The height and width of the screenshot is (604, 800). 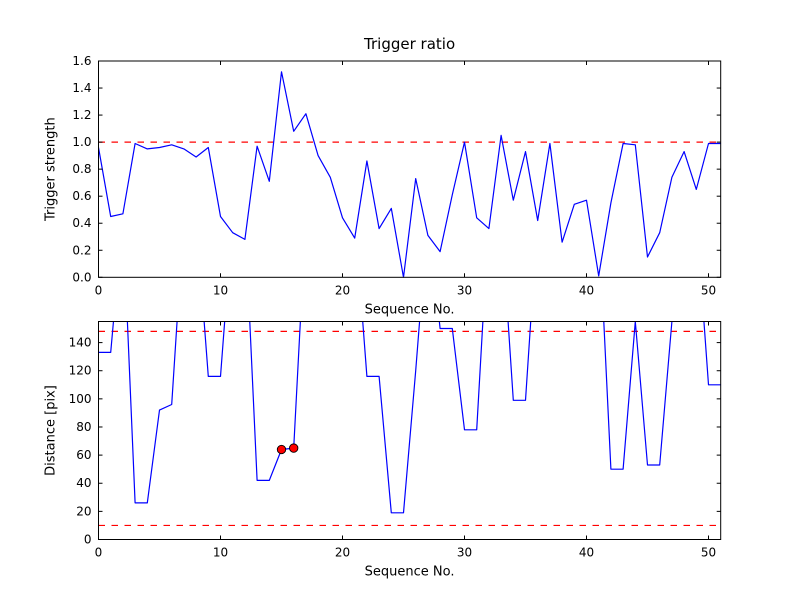 What do you see at coordinates (81, 196) in the screenshot?
I see `y-tick-label: 0.6` at bounding box center [81, 196].